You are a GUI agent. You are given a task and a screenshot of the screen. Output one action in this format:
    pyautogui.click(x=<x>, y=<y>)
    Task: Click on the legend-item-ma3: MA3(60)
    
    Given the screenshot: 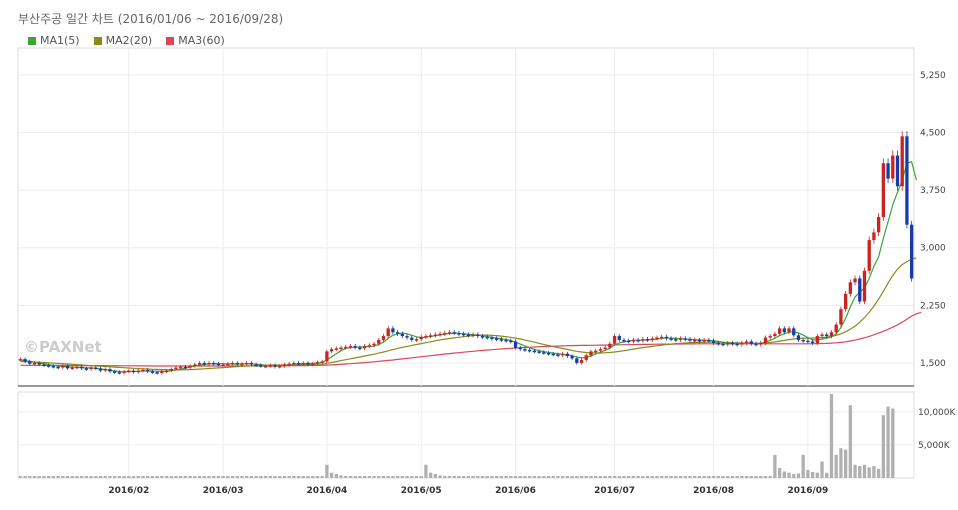 What is the action you would take?
    pyautogui.click(x=195, y=40)
    